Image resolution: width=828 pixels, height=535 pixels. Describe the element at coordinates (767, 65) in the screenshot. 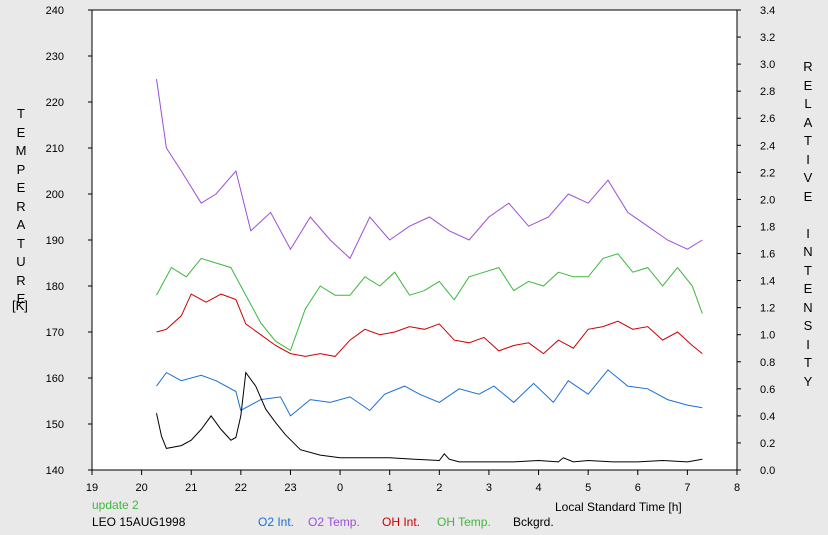

I see `right-tick-label: 3.0` at that location.